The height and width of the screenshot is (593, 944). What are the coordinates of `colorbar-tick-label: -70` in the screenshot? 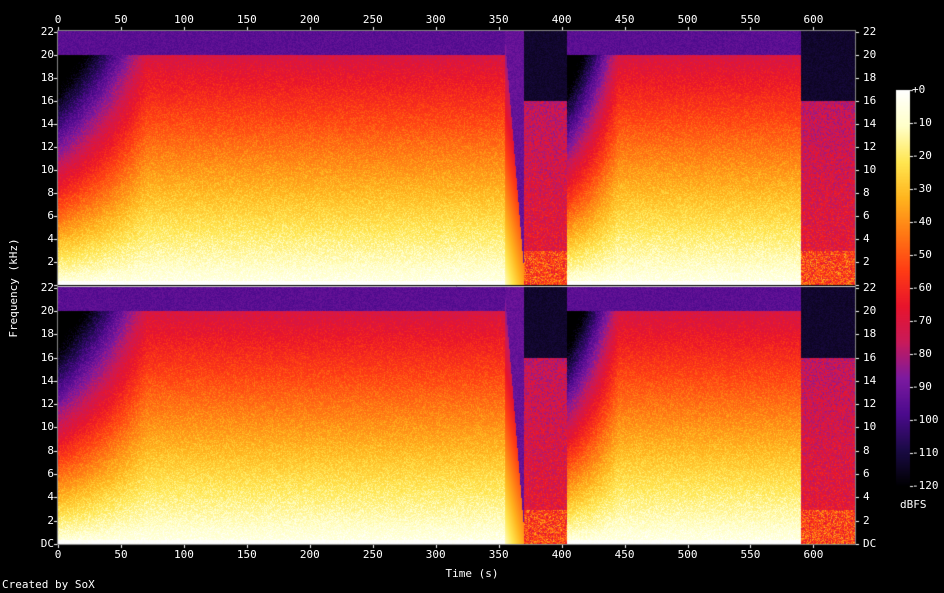 It's located at (922, 320).